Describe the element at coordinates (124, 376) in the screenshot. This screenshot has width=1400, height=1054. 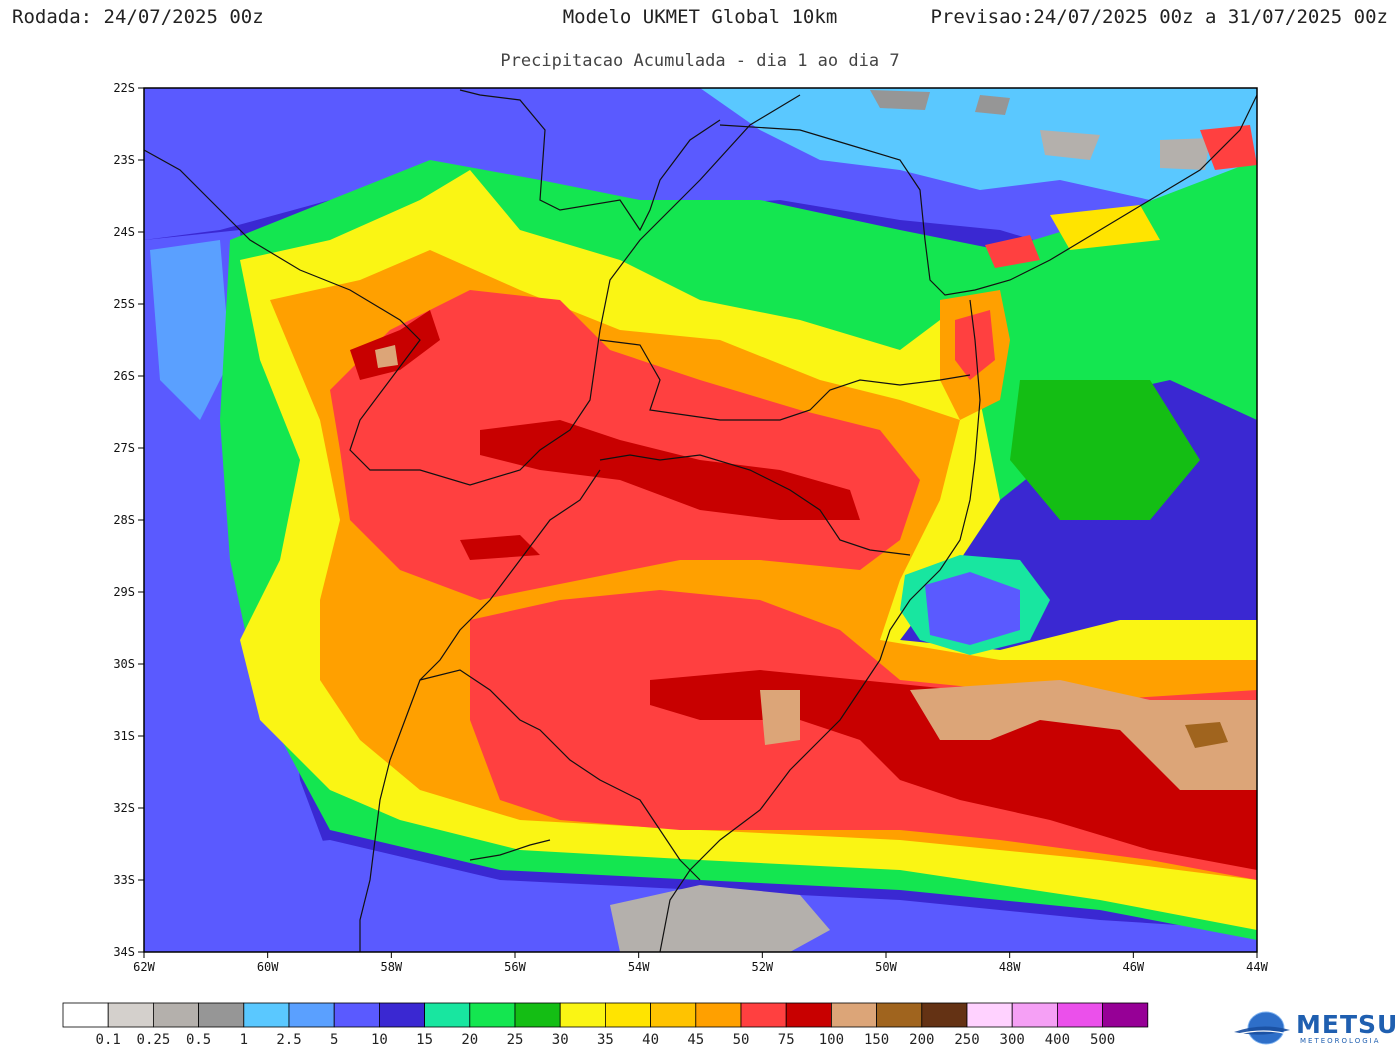
I see `lat-tick-label: 26S` at that location.